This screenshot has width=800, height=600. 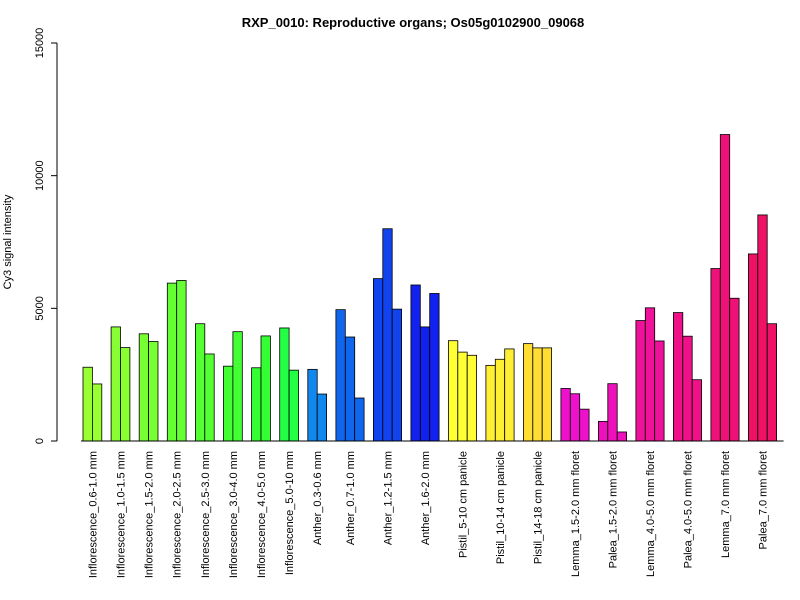 What do you see at coordinates (464, 504) in the screenshot?
I see `x-tick-label: Pistil_5-10 cm panicle` at bounding box center [464, 504].